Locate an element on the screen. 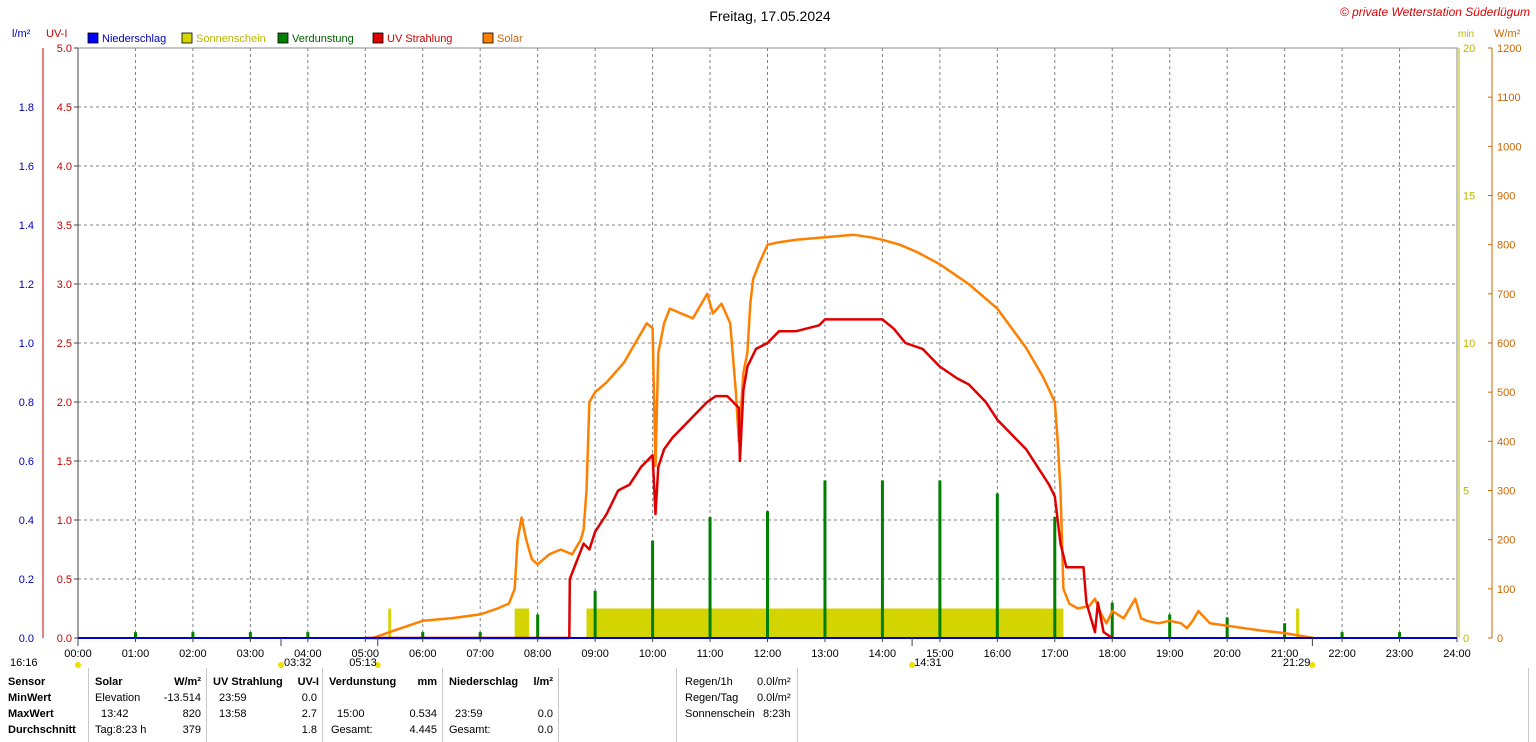 The height and width of the screenshot is (742, 1536). legend-label: Solar is located at coordinates (510, 39).